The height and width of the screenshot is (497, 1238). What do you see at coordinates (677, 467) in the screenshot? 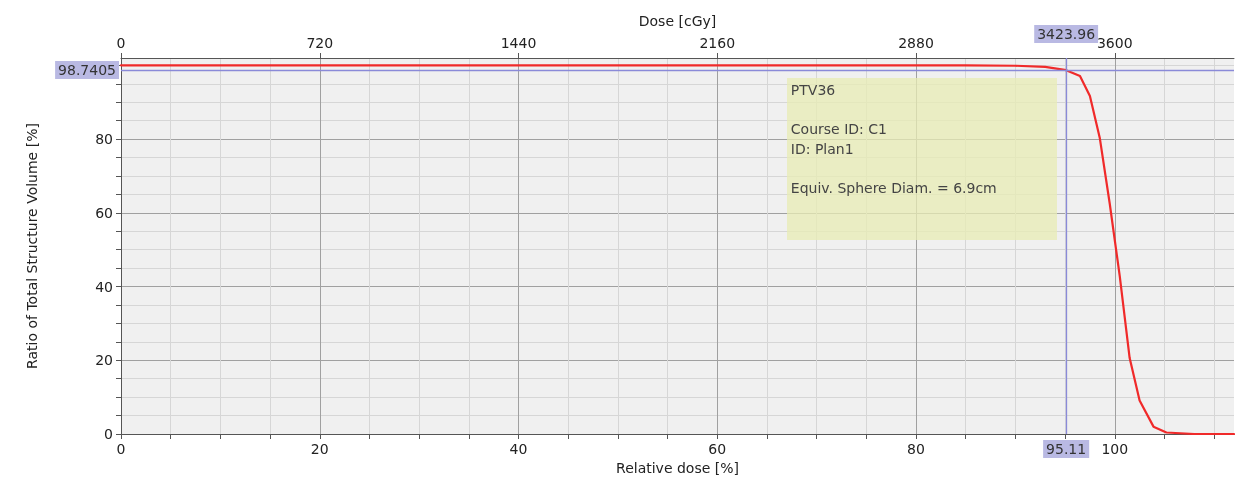
I see `x-axis-title: Relative dose [%]` at bounding box center [677, 467].